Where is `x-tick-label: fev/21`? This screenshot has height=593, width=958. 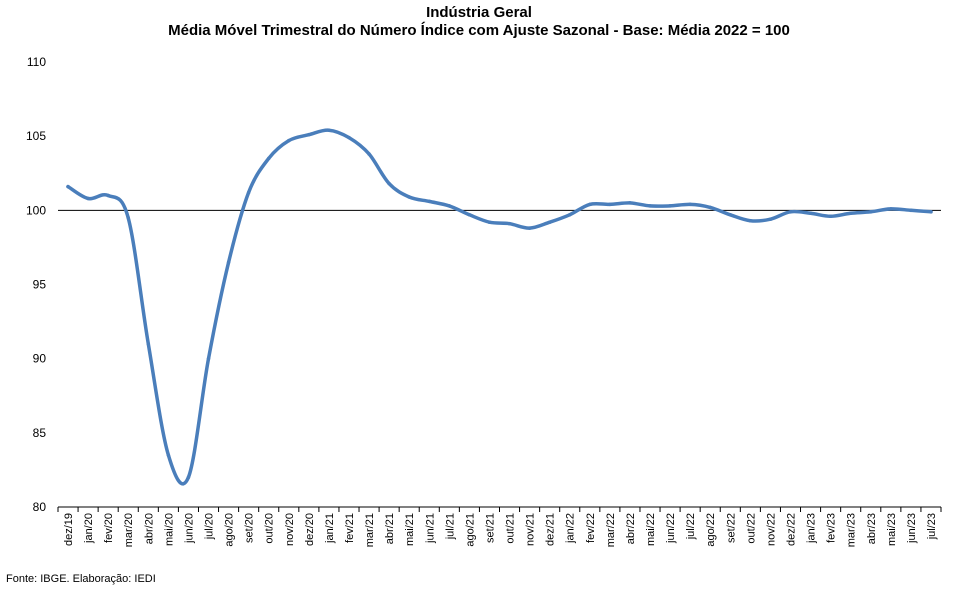
x-tick-label: fev/21 is located at coordinates (350, 528).